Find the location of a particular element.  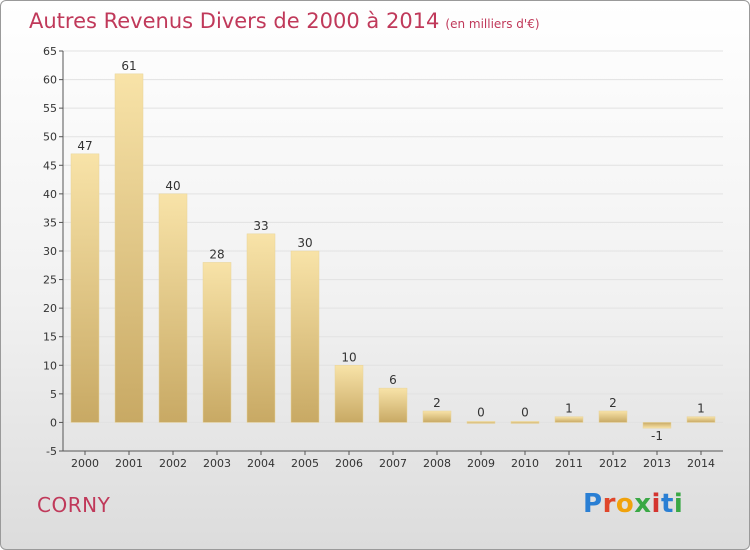

bar-2004 is located at coordinates (261, 328).